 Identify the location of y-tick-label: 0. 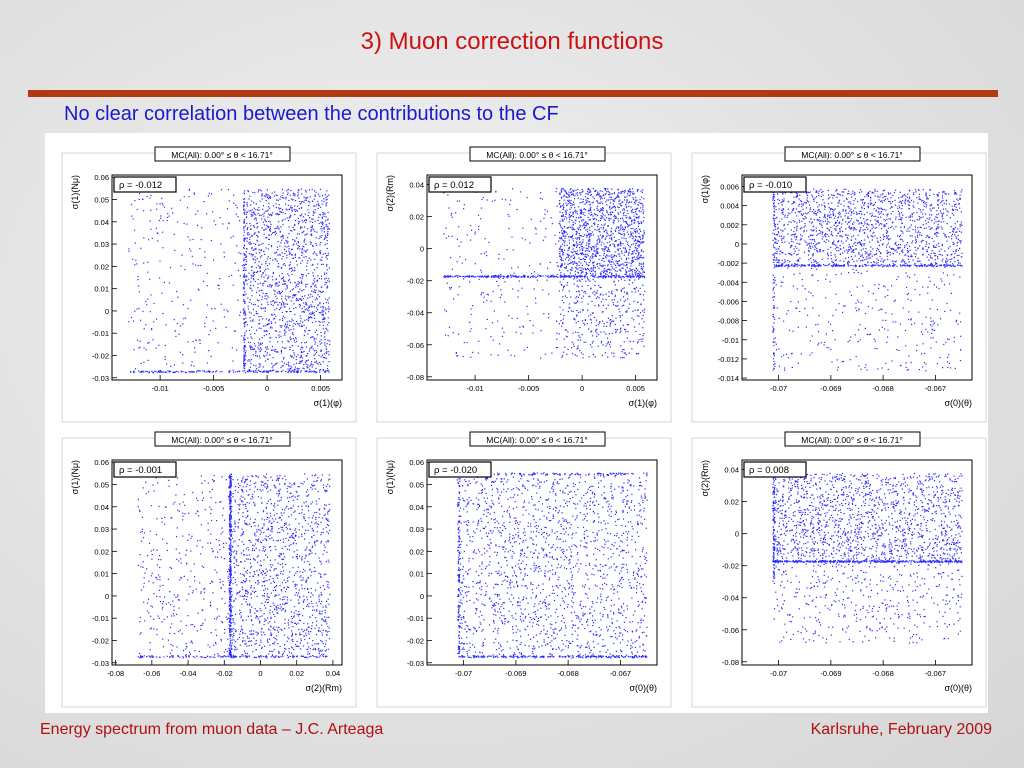
(422, 249).